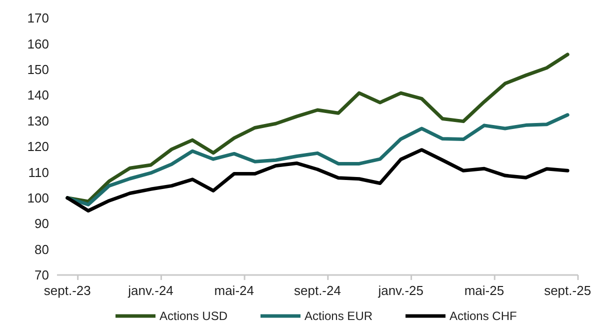  I want to click on legend-label: Actions USD, so click(194, 316).